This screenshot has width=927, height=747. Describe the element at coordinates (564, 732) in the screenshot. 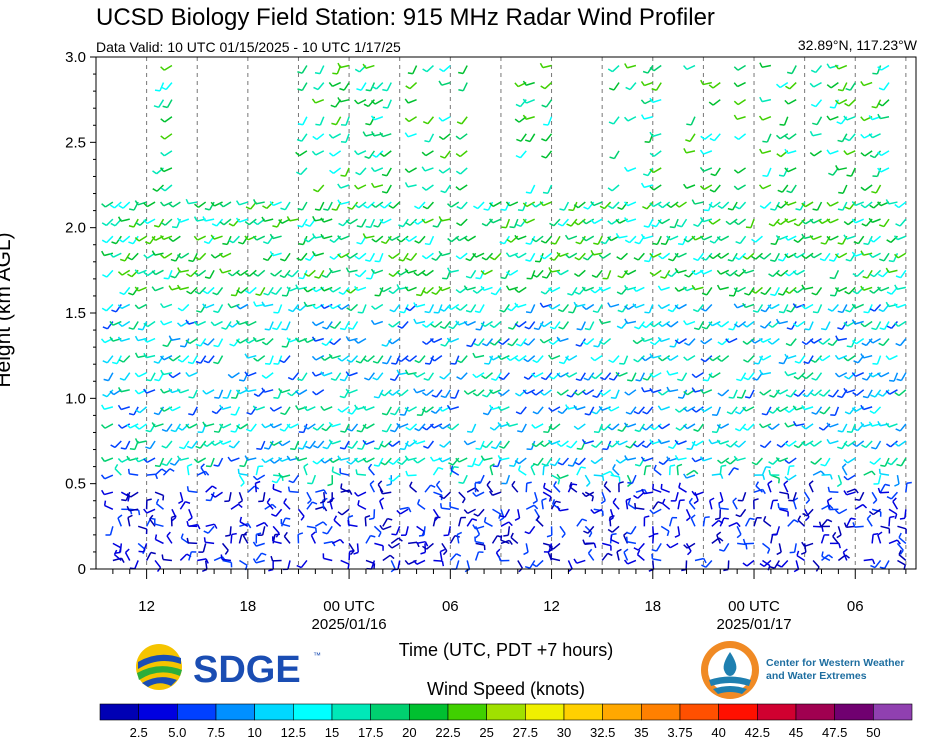

I see `colorbar-tick-label: 30` at that location.